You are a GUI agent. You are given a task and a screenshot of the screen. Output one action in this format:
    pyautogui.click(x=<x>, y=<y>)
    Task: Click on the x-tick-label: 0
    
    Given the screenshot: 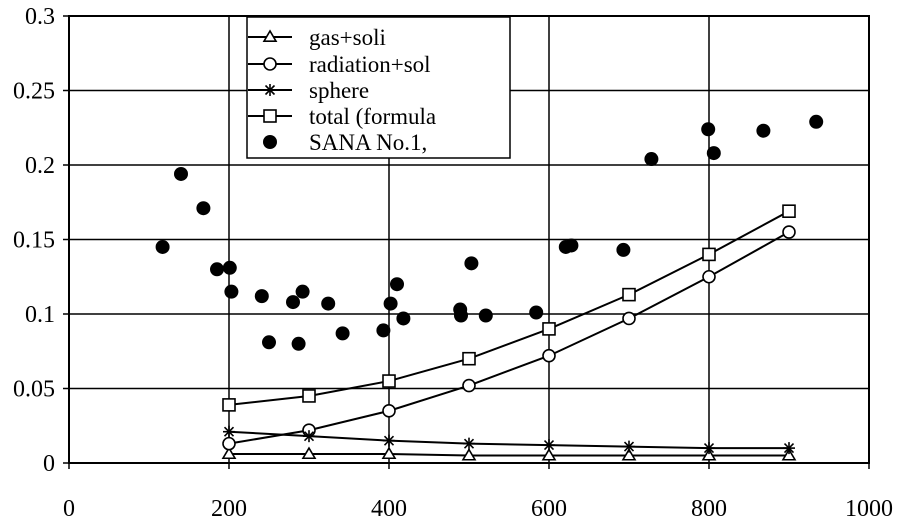 What is the action you would take?
    pyautogui.click(x=69, y=509)
    